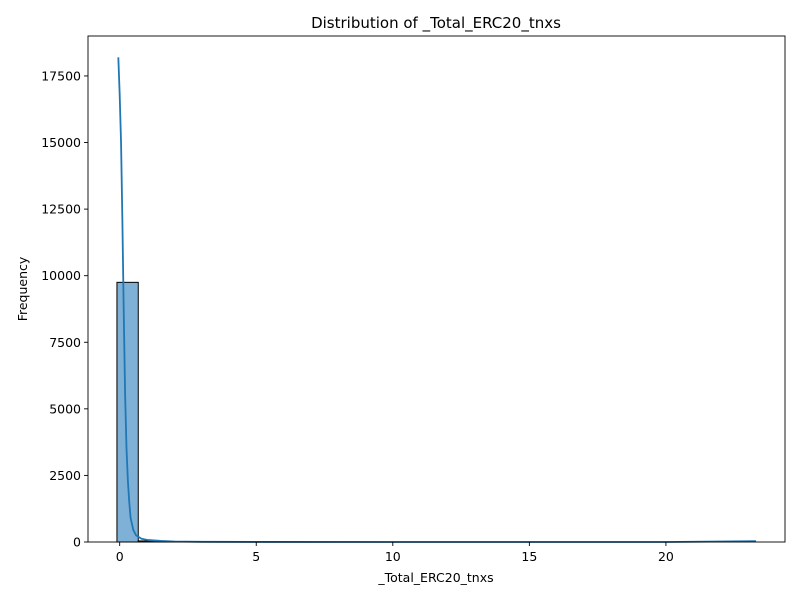 The image size is (800, 605). What do you see at coordinates (149, 412) in the screenshot?
I see `histogram-bars` at bounding box center [149, 412].